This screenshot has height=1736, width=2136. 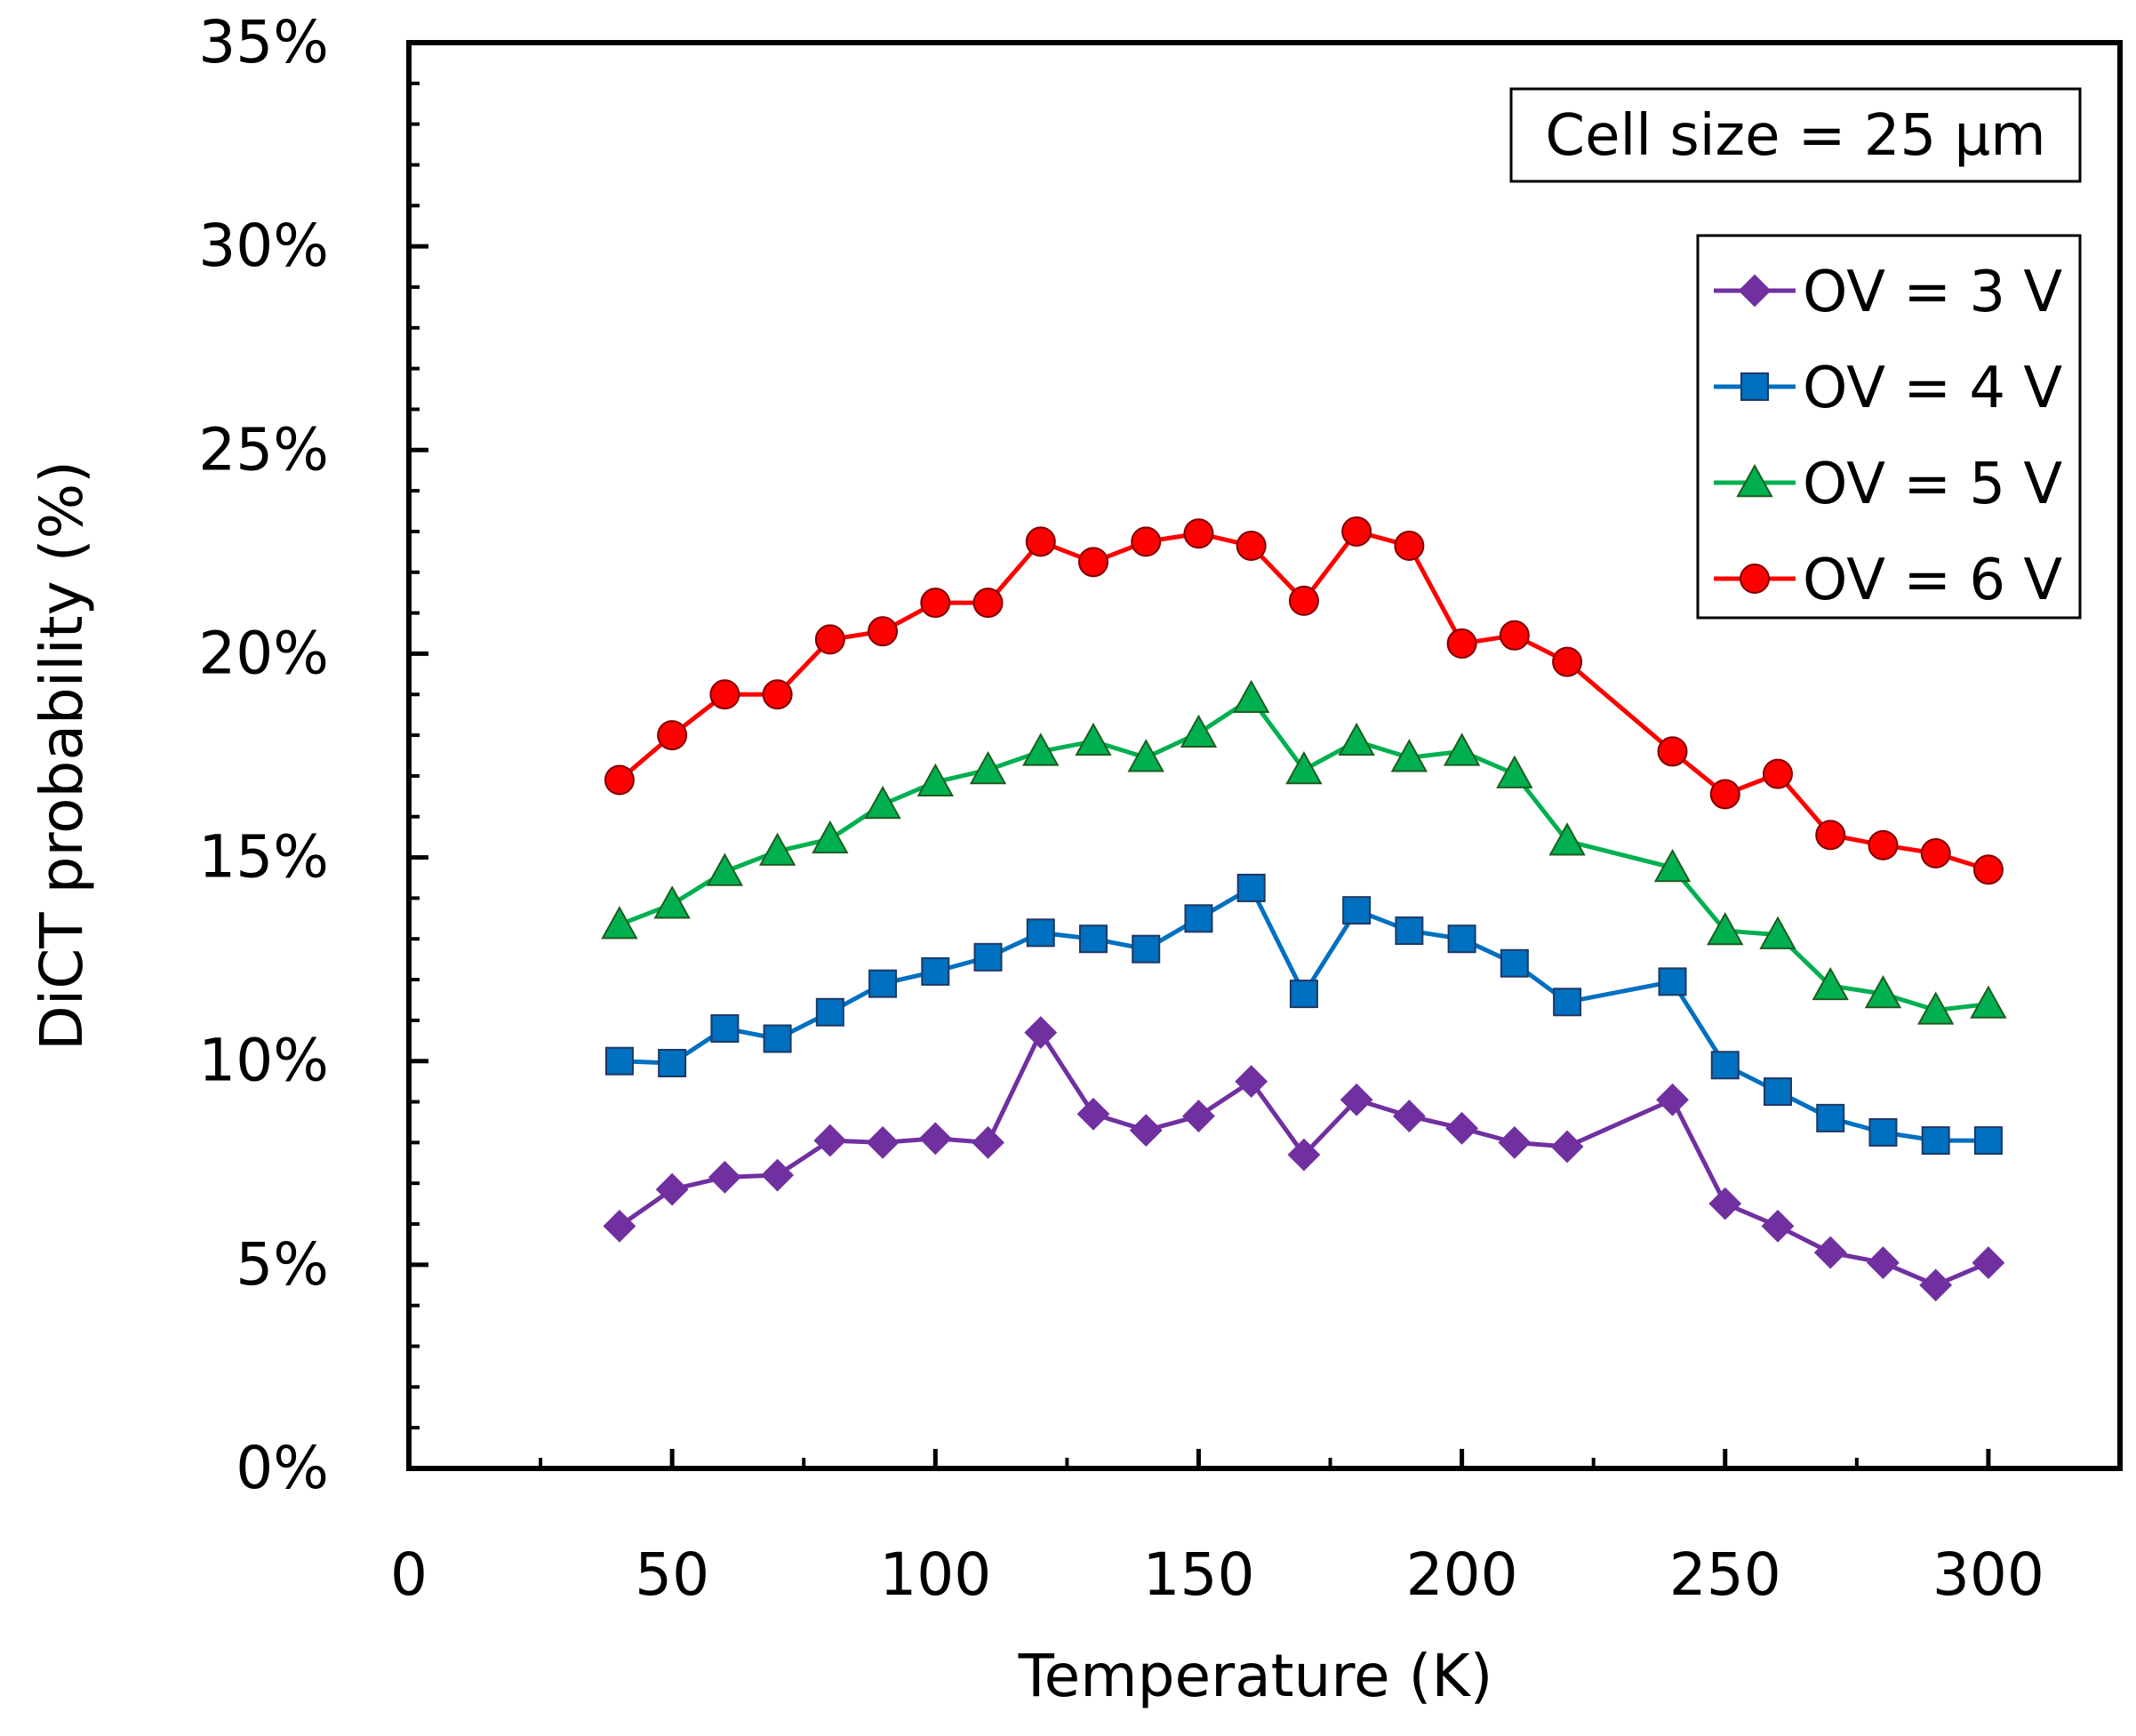 I want to click on annotation-text: Cell size = 25 µm, so click(x=1795, y=136).